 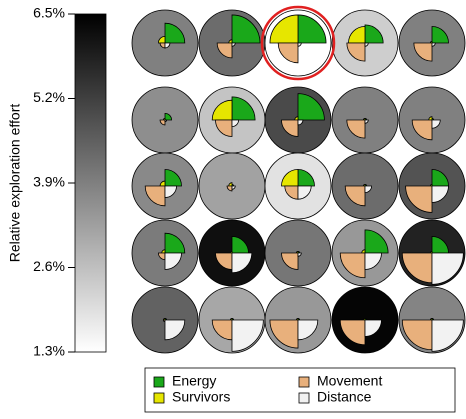 I want to click on legend-label: Survivors, so click(x=201, y=397).